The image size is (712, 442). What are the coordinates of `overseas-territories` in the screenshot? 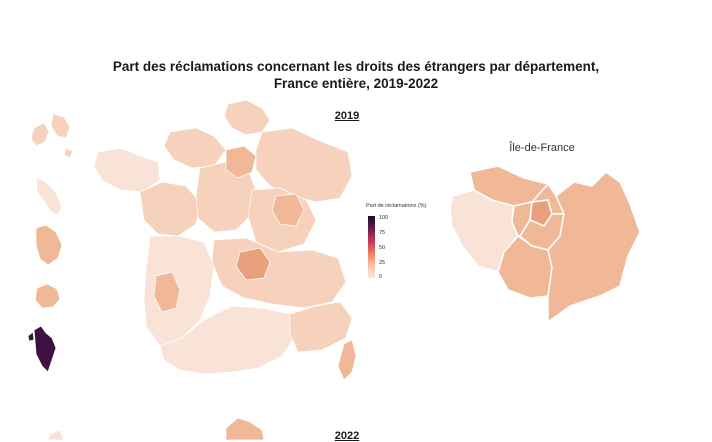 It's located at (50, 243).